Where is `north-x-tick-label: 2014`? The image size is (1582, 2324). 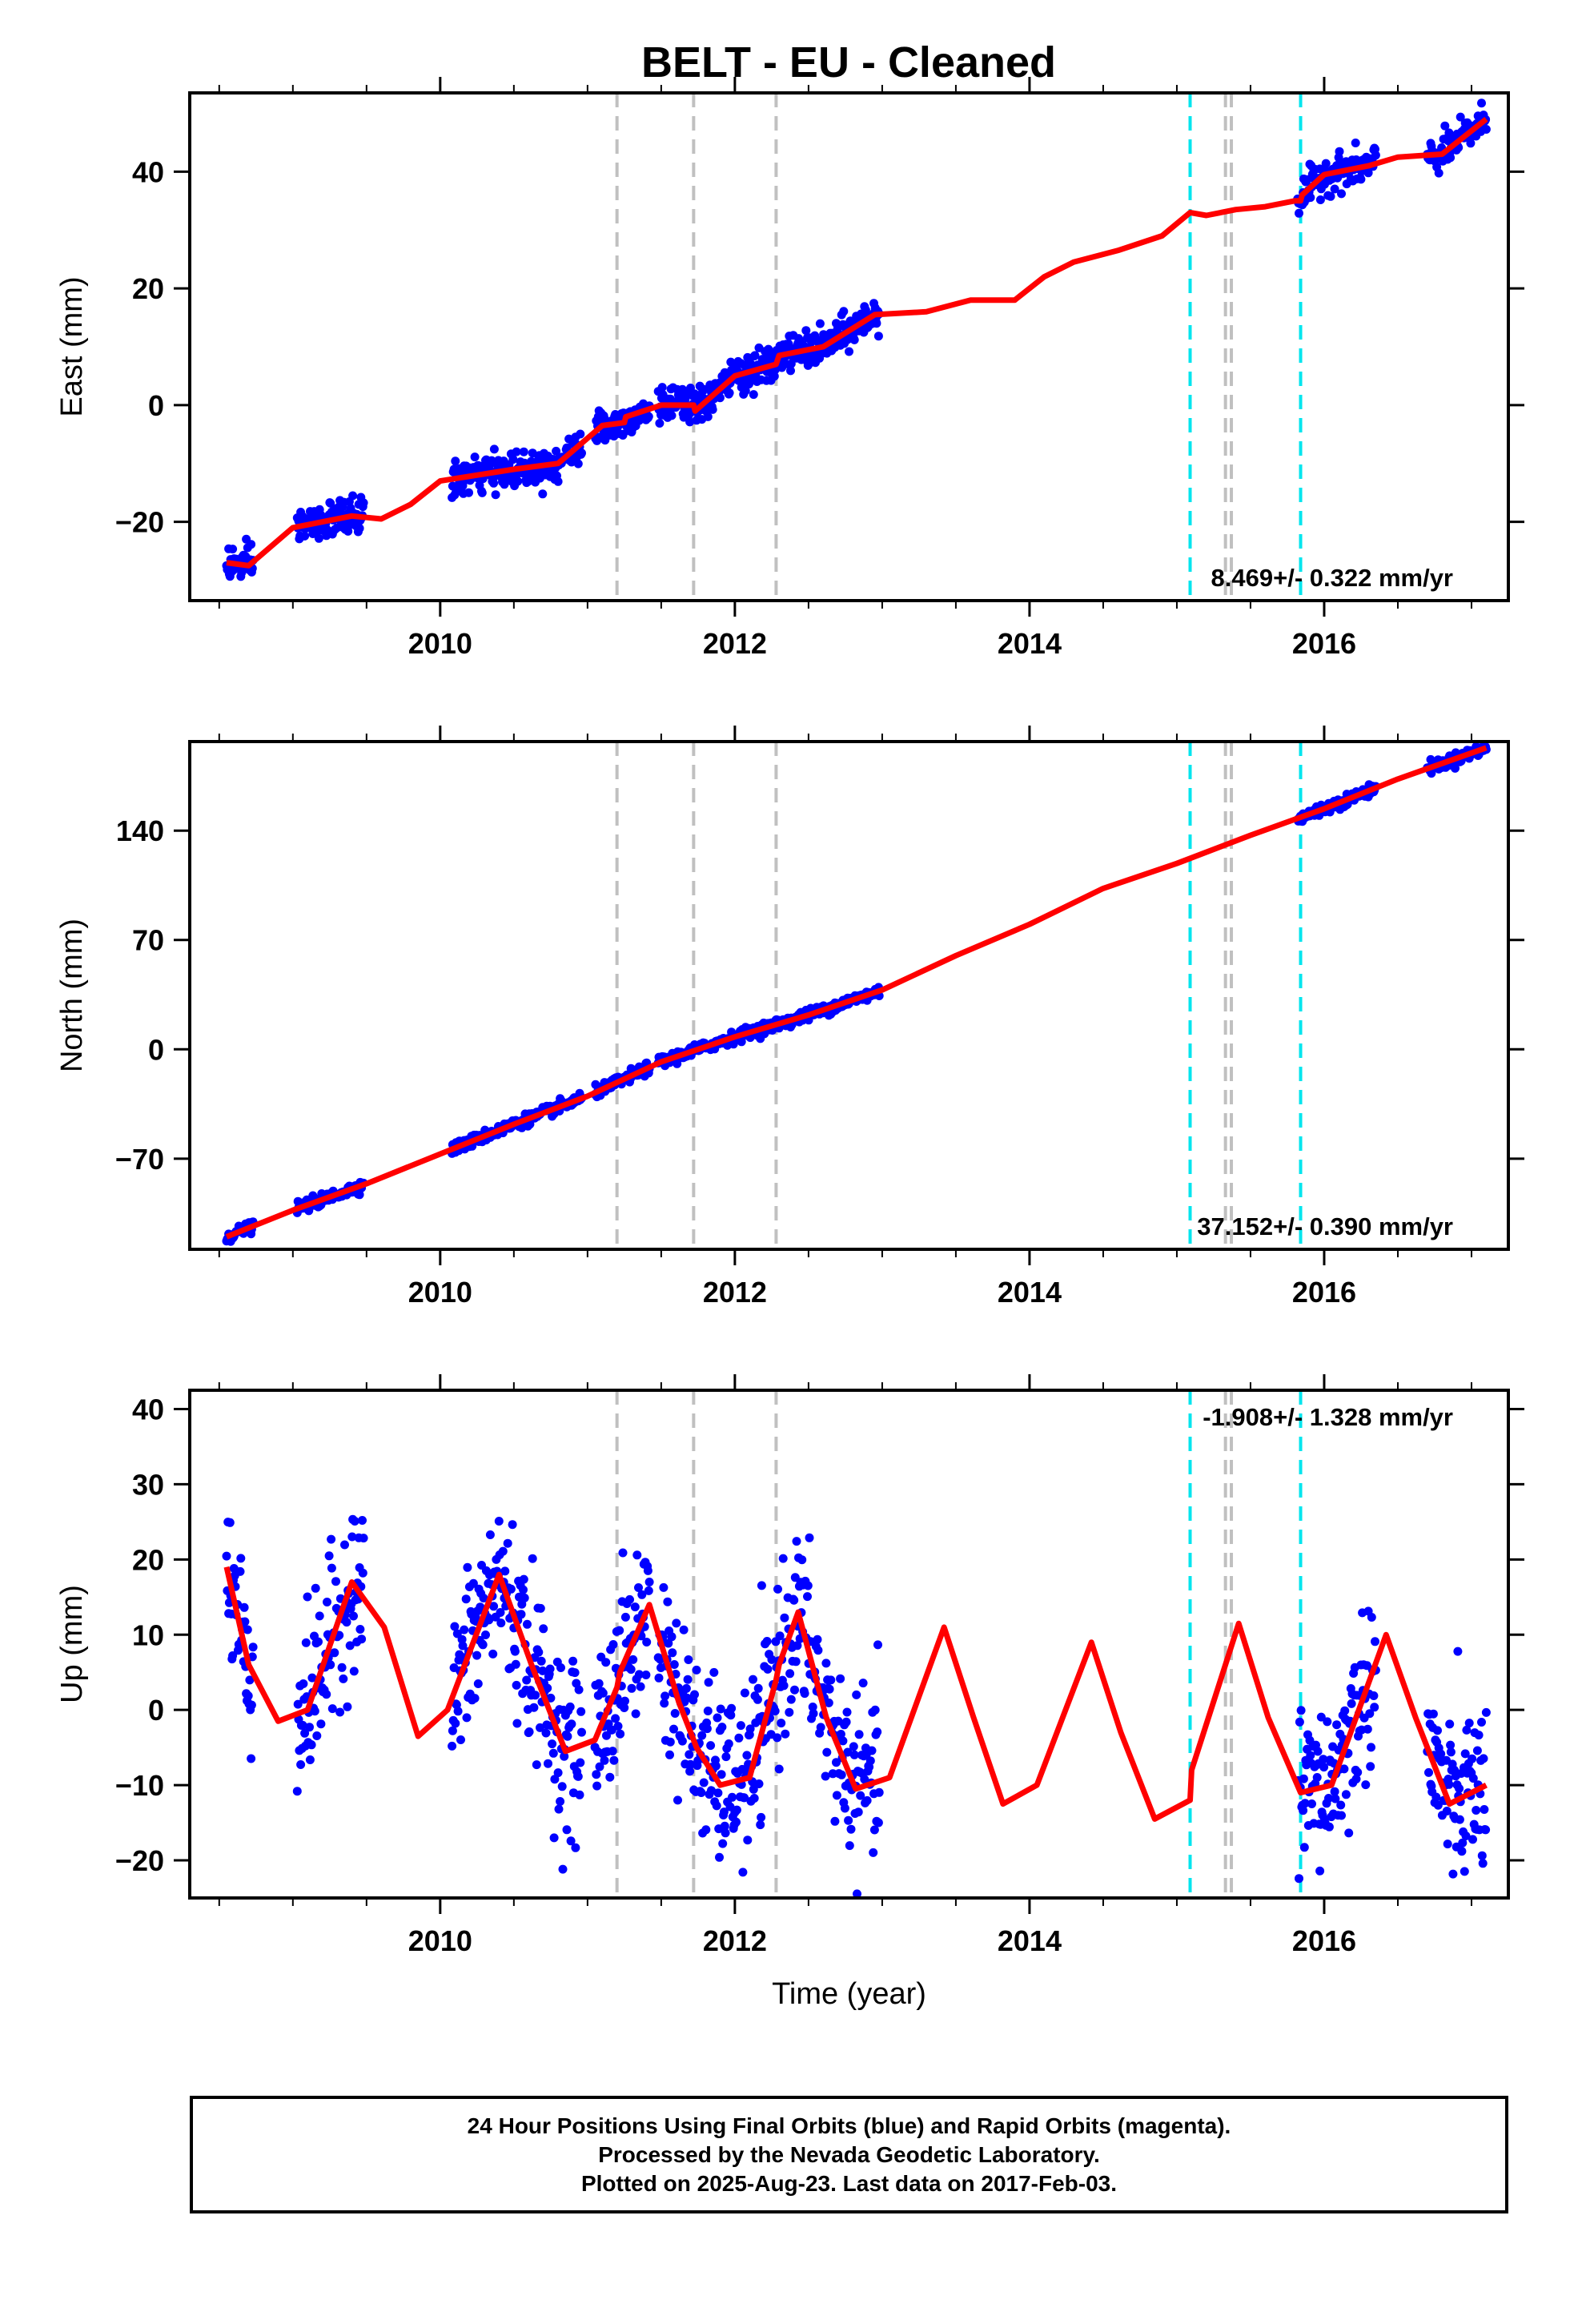
north-x-tick-label: 2014 is located at coordinates (1030, 1292).